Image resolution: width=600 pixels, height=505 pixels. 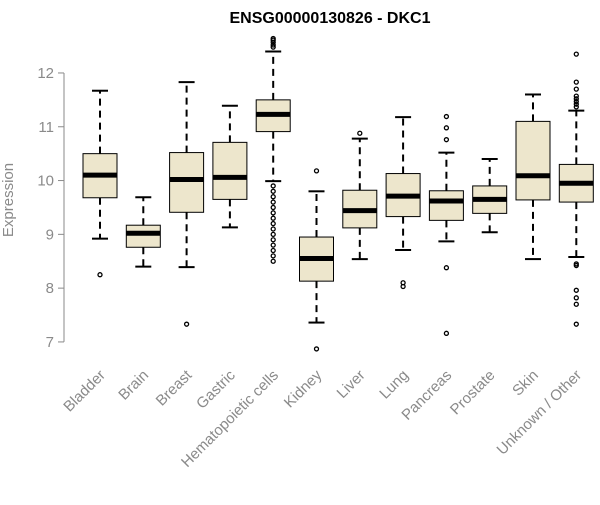 I want to click on y-tick-label: 9, so click(x=50, y=234).